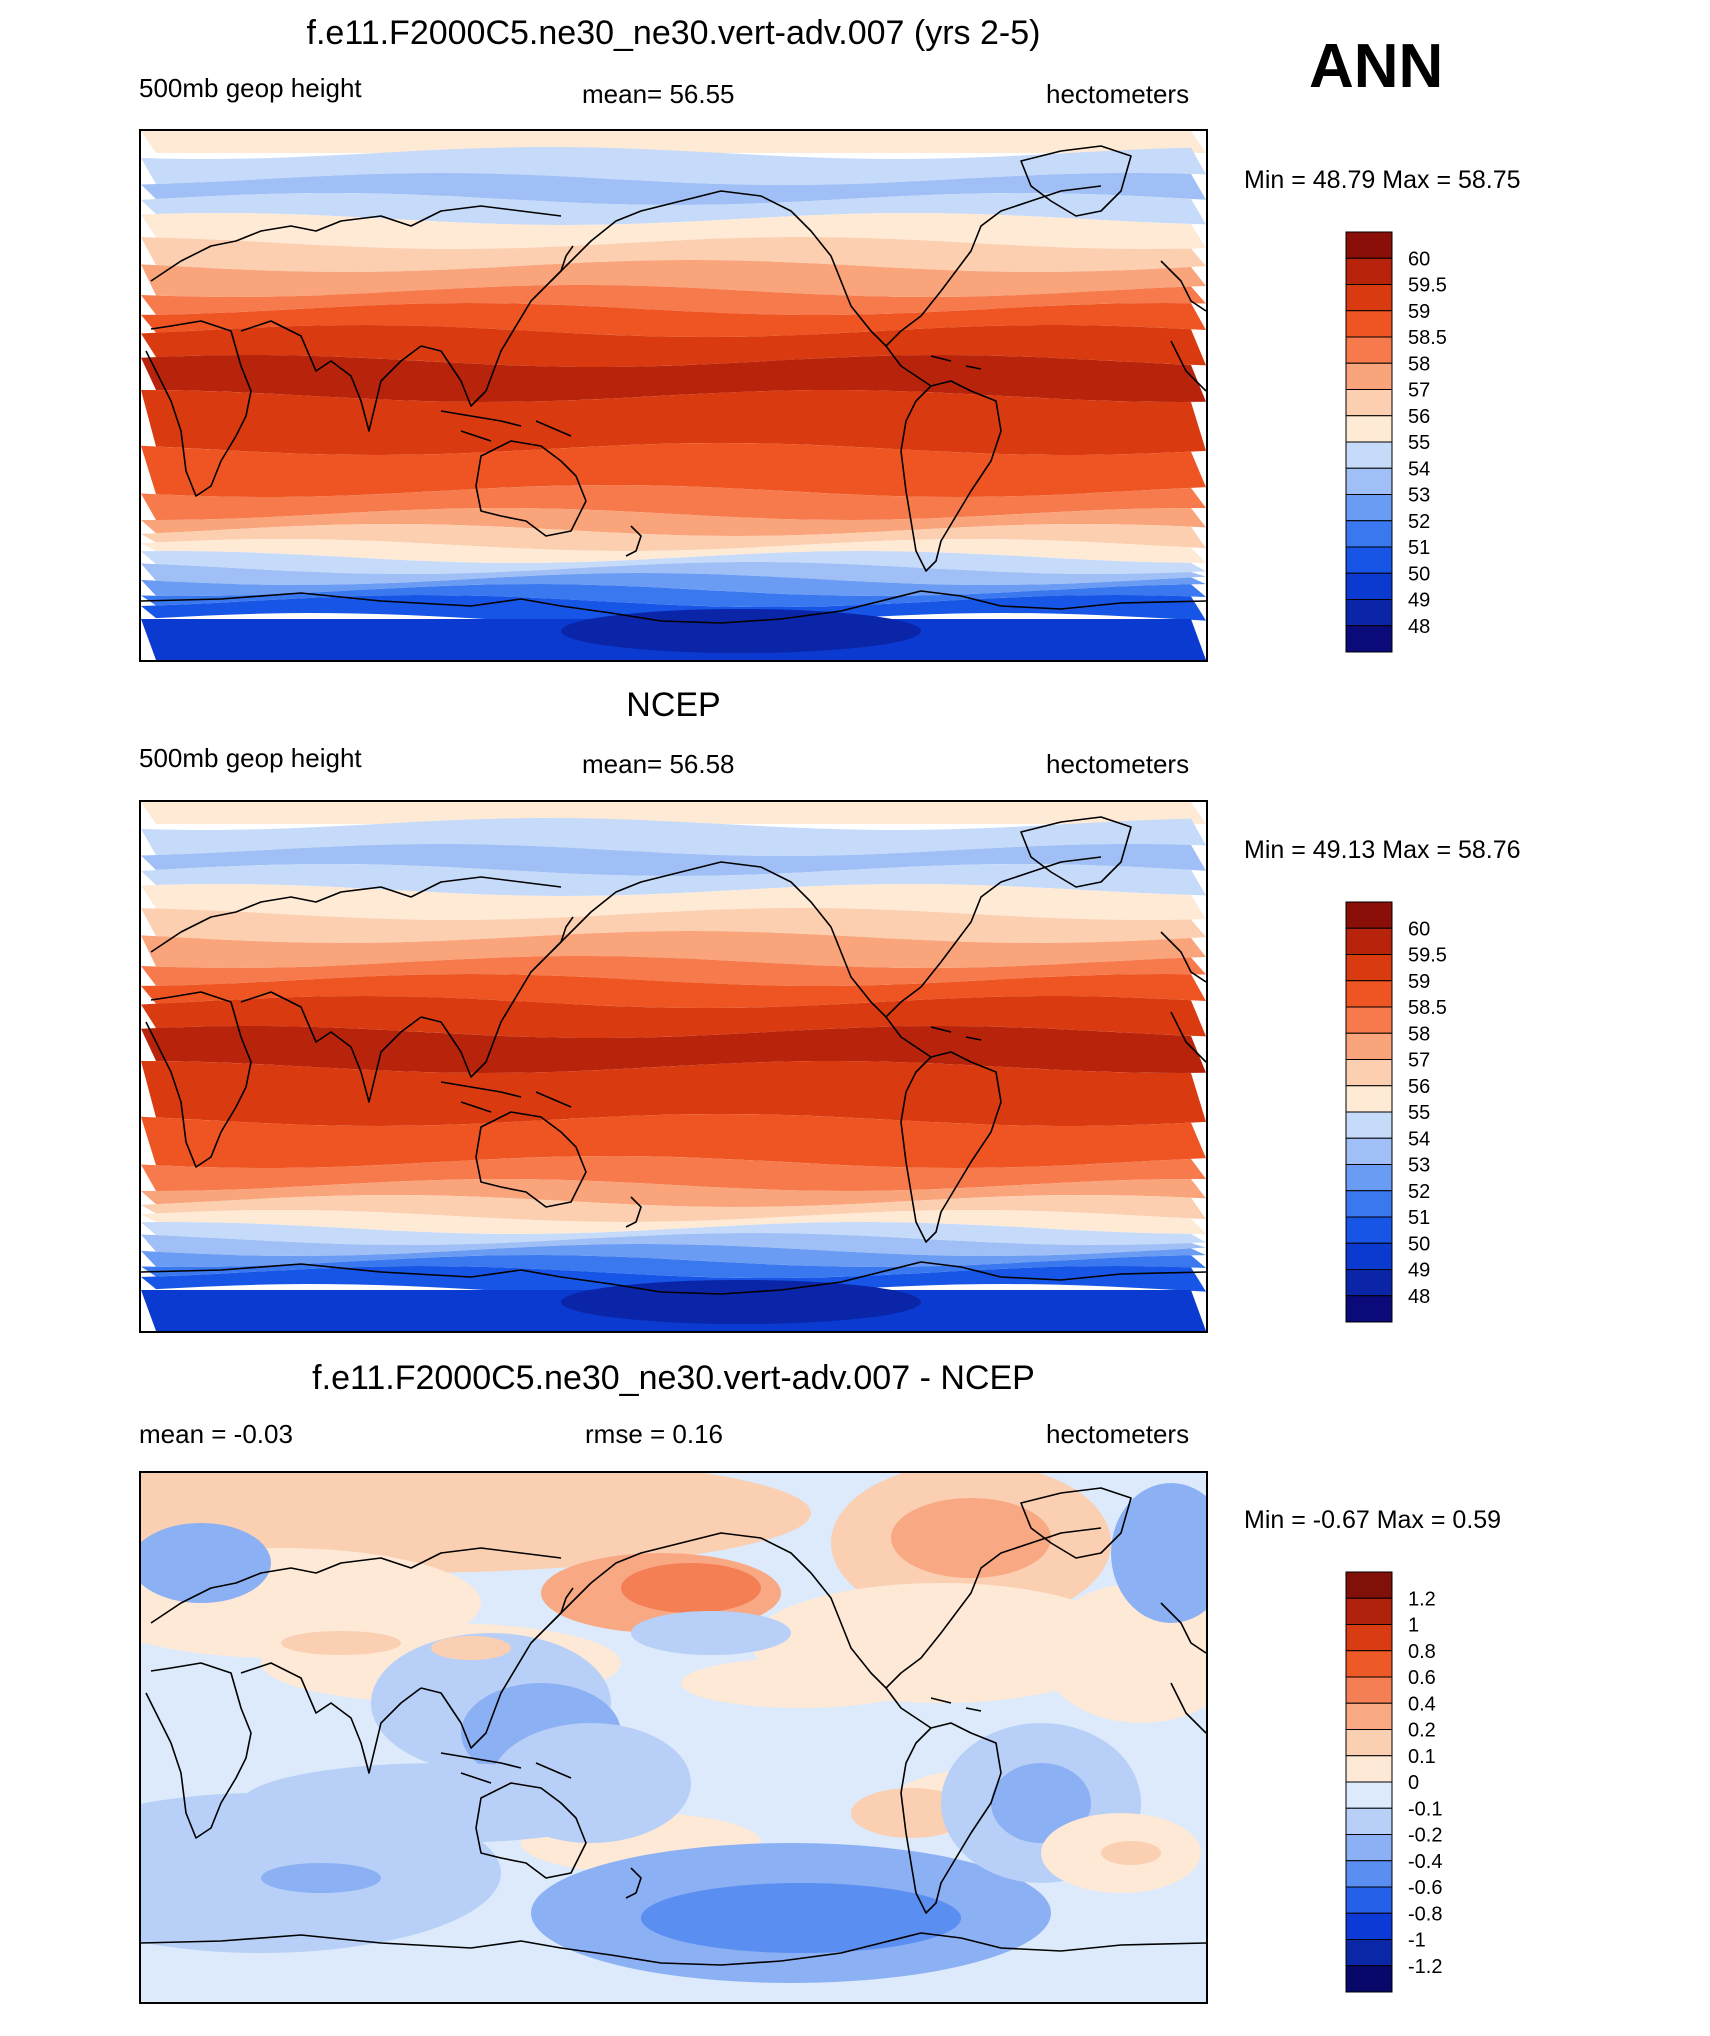 The image size is (1710, 2036). I want to click on panel-1-variable: 500mb geop height, so click(250, 88).